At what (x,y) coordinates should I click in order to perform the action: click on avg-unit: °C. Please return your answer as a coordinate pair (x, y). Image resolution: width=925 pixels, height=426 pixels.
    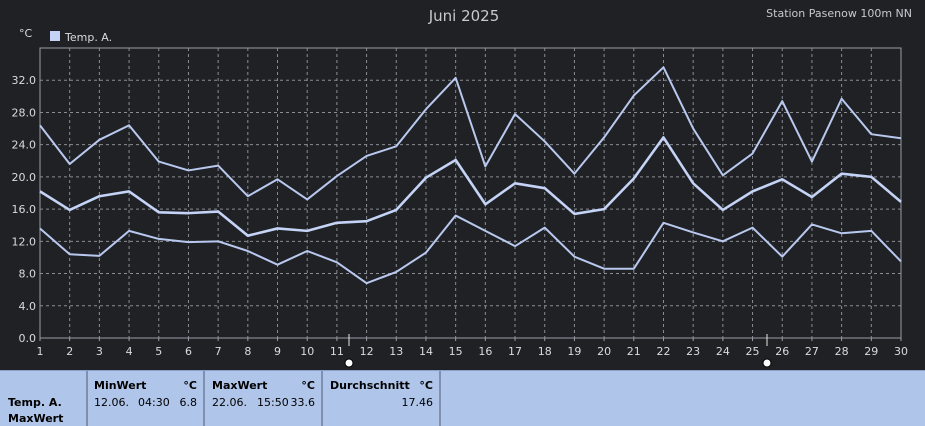
    Looking at the image, I should click on (426, 385).